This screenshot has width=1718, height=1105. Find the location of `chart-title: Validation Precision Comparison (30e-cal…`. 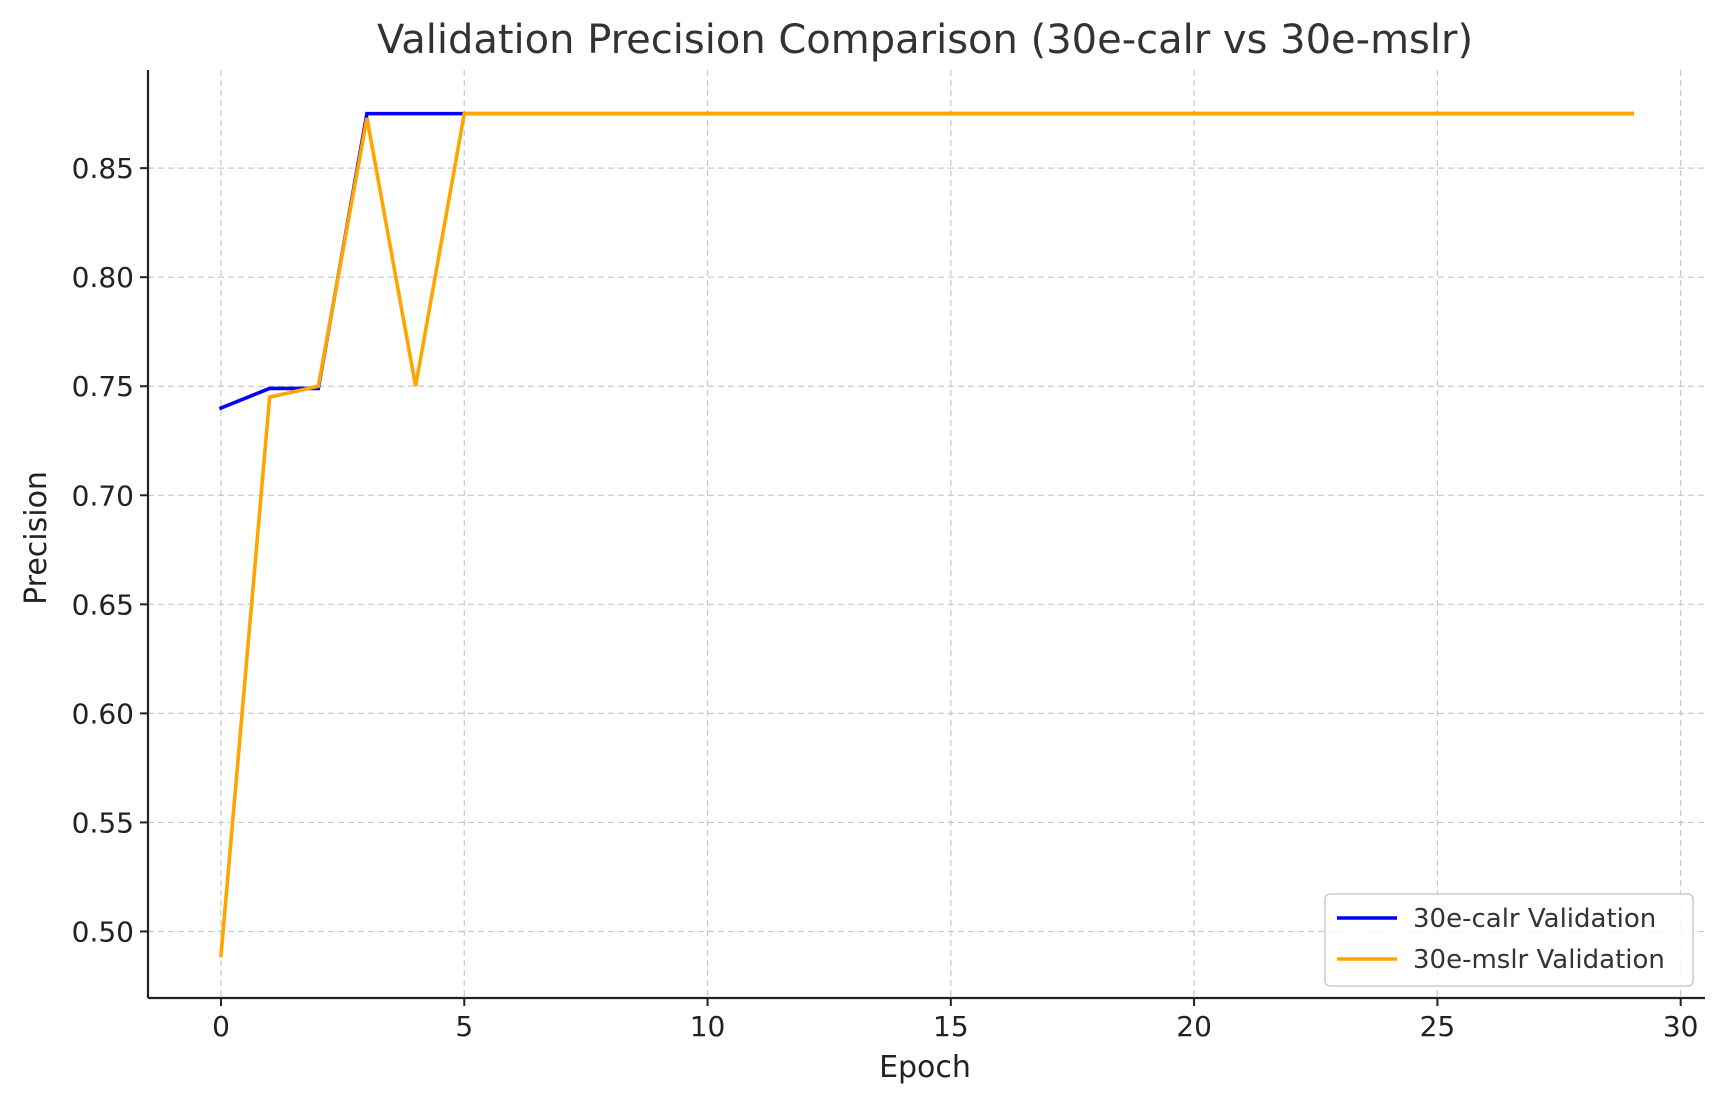

chart-title: Validation Precision Comparison (30e-cal… is located at coordinates (925, 40).